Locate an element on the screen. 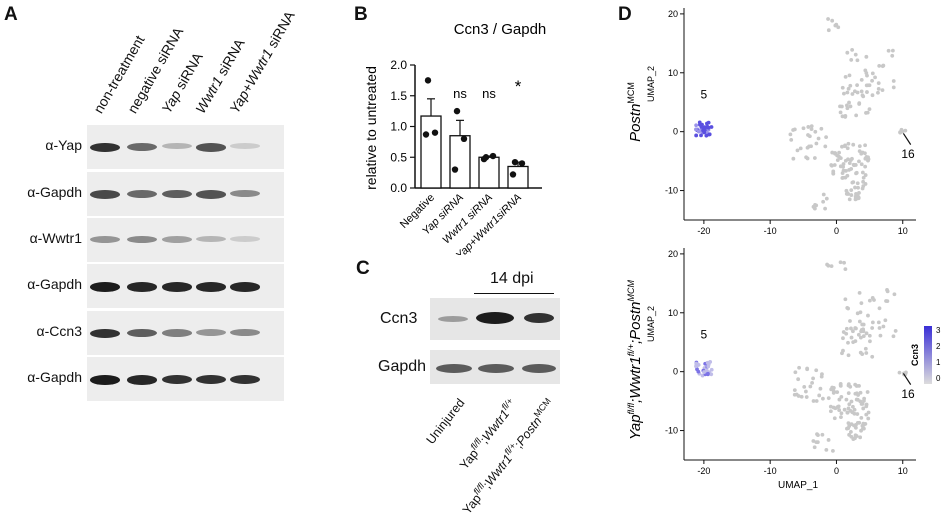 The height and width of the screenshot is (517, 945). y-tick-label: 1.0 is located at coordinates (398, 127).